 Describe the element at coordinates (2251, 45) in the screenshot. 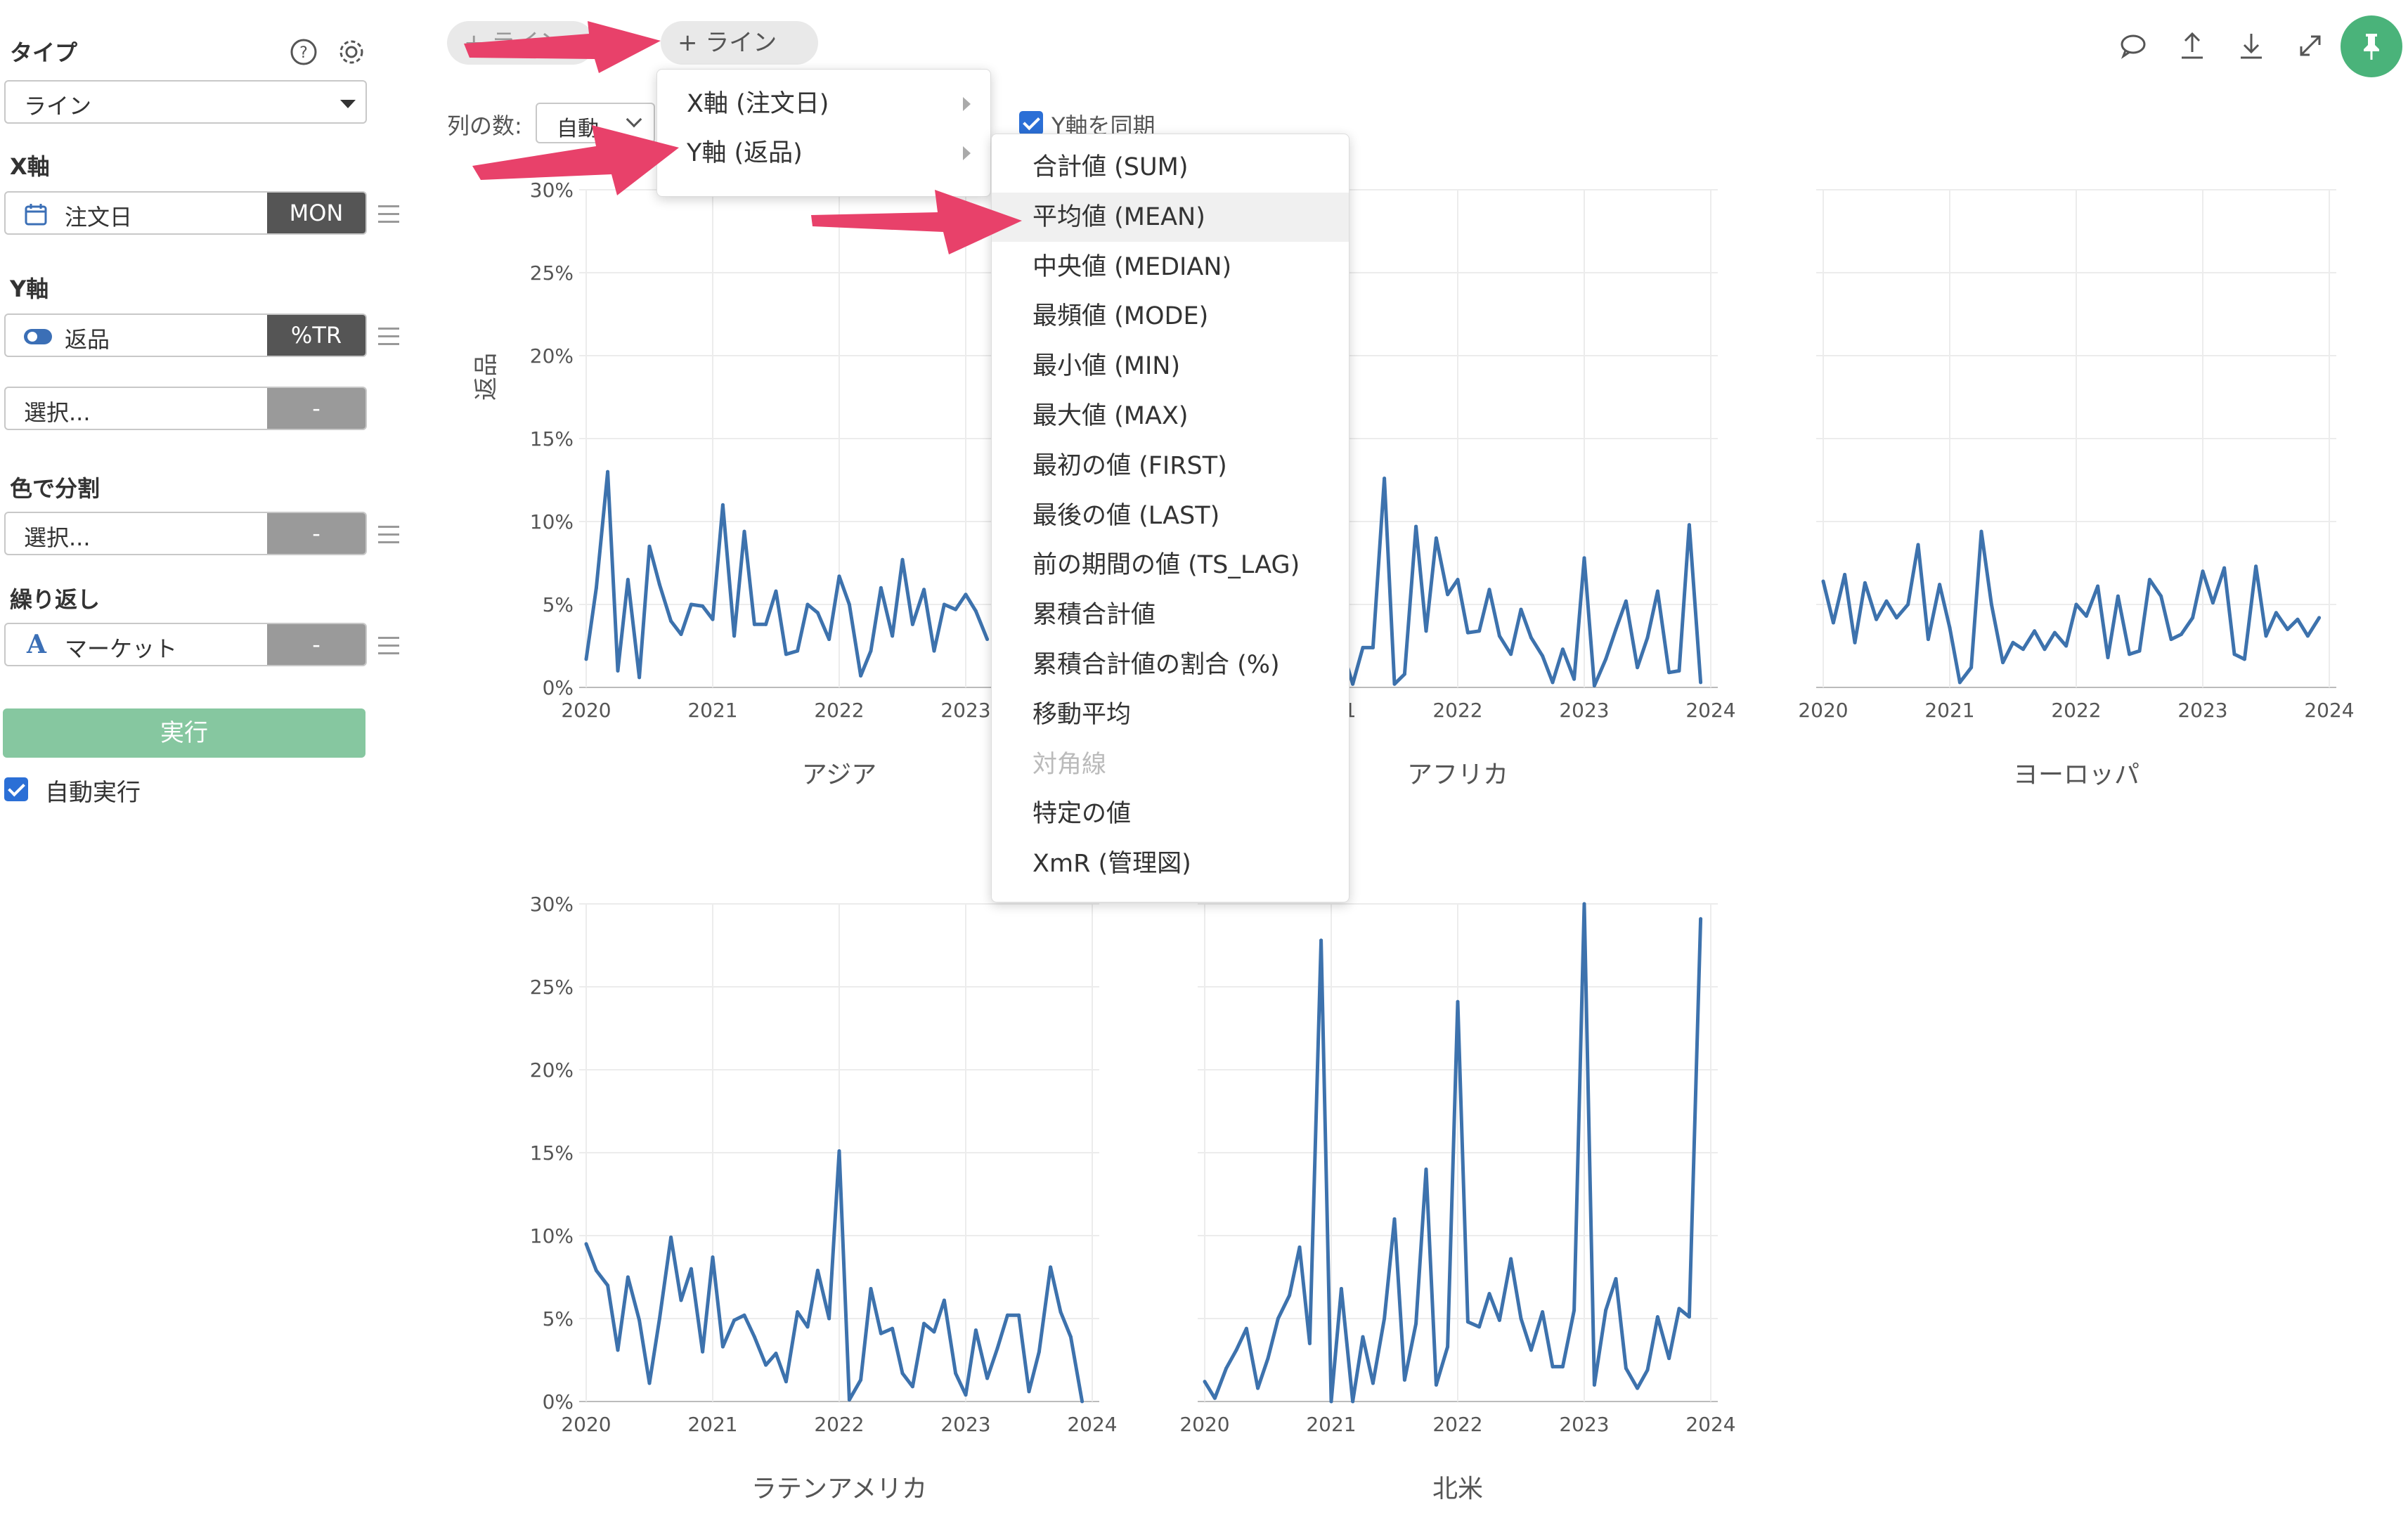

I see `download-icon` at that location.